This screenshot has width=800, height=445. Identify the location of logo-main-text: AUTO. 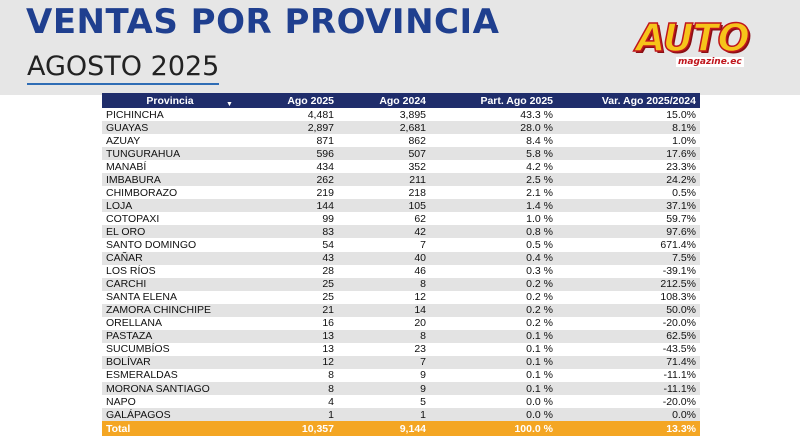
(692, 38).